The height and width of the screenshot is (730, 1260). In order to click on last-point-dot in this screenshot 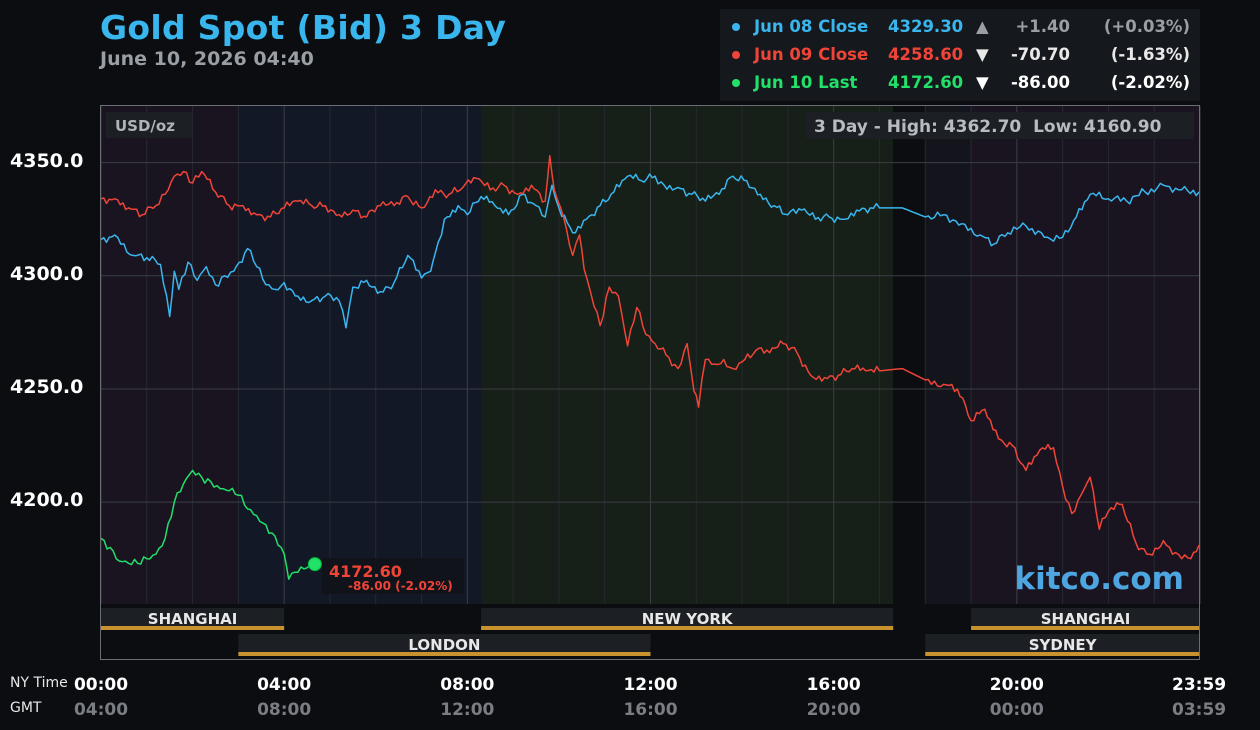, I will do `click(314, 564)`.